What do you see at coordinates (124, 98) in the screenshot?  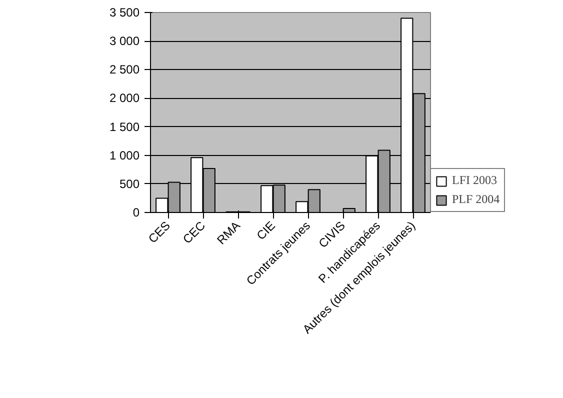 I see `y-tick-label: 2 000` at bounding box center [124, 98].